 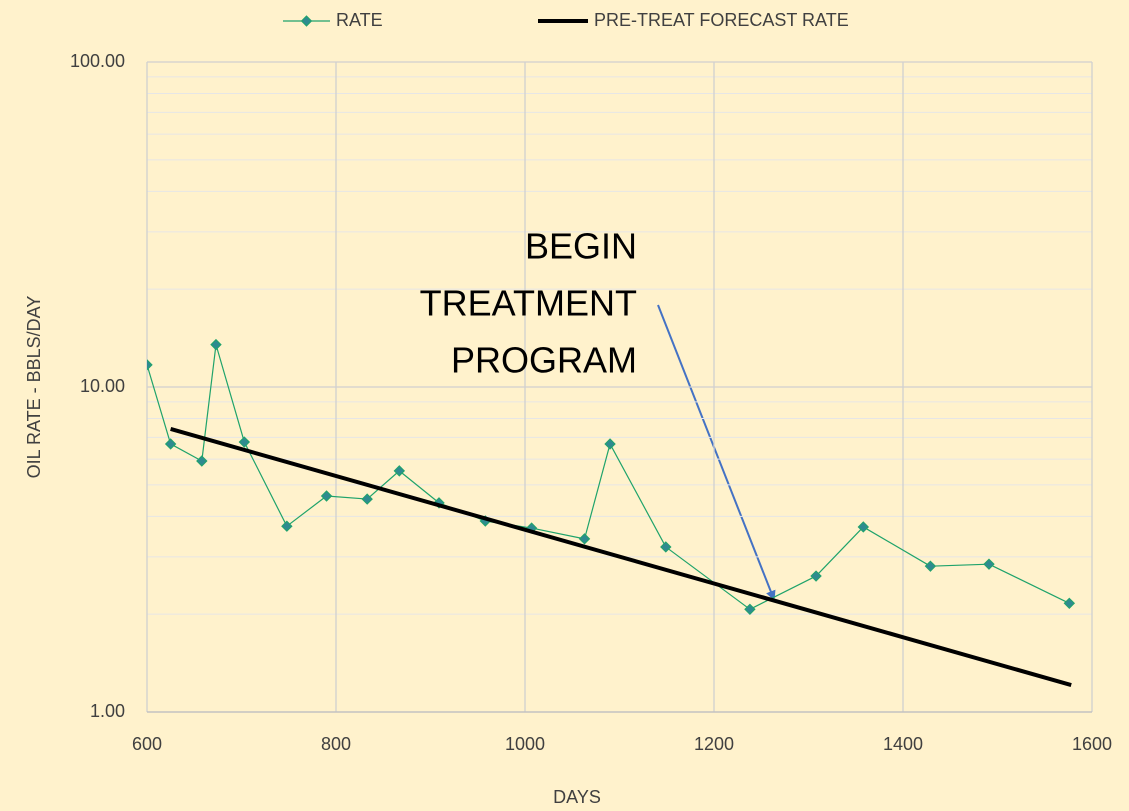 What do you see at coordinates (577, 797) in the screenshot?
I see `x-axis-title: DAYS` at bounding box center [577, 797].